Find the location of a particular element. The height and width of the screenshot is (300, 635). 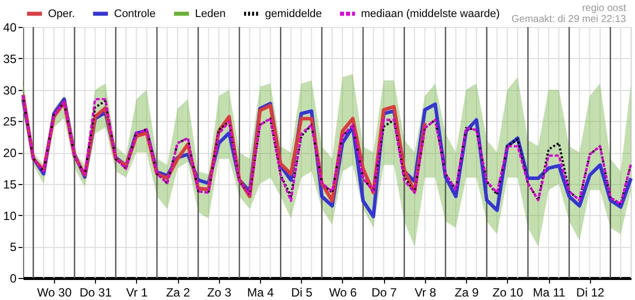

y-tick-label: 10 is located at coordinates (10, 215).